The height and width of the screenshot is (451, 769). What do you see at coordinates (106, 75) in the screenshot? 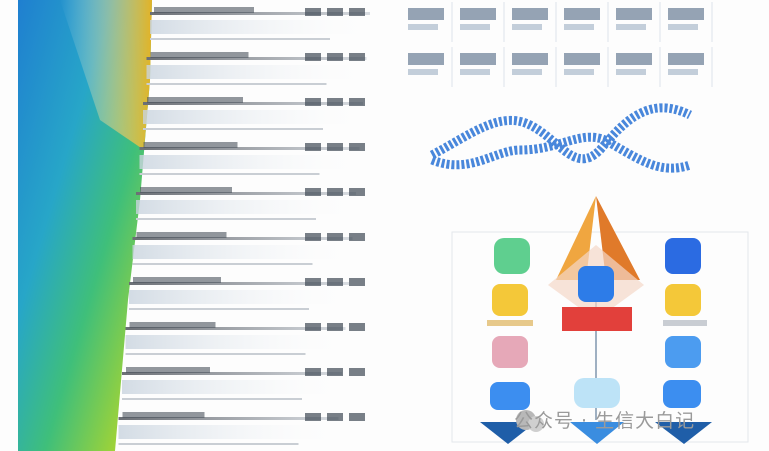
I see `spectrum-warm` at bounding box center [106, 75].